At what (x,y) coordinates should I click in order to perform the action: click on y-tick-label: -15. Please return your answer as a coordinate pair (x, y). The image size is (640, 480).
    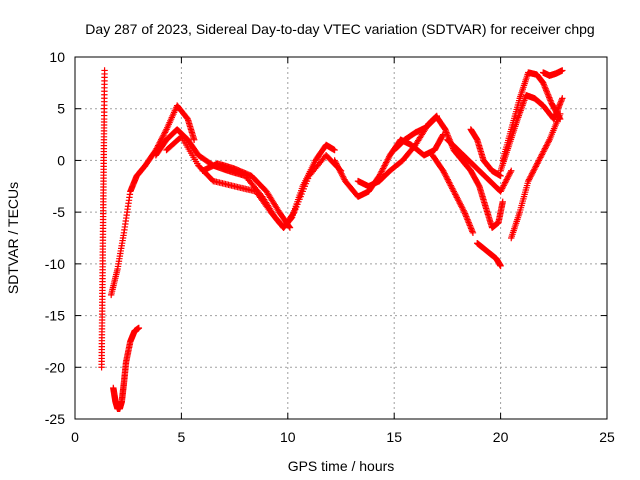
    Looking at the image, I should click on (55, 316).